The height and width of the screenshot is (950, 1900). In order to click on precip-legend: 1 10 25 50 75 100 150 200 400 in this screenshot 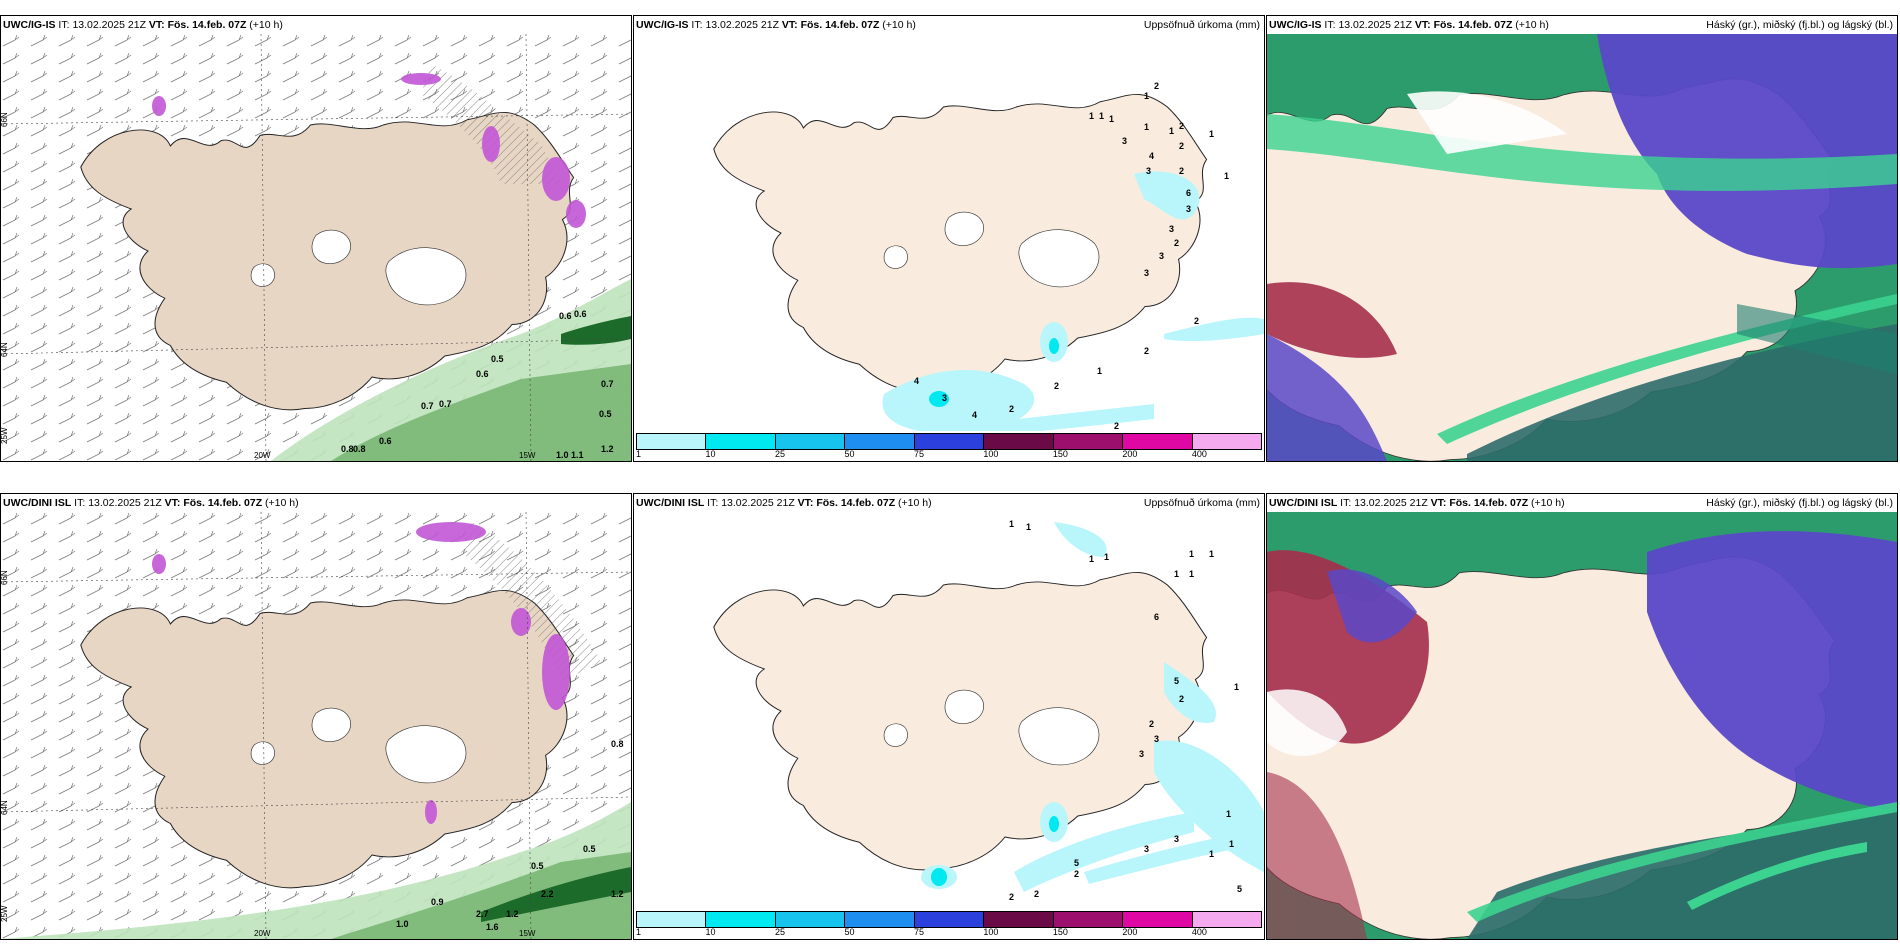, I will do `click(949, 924)`.